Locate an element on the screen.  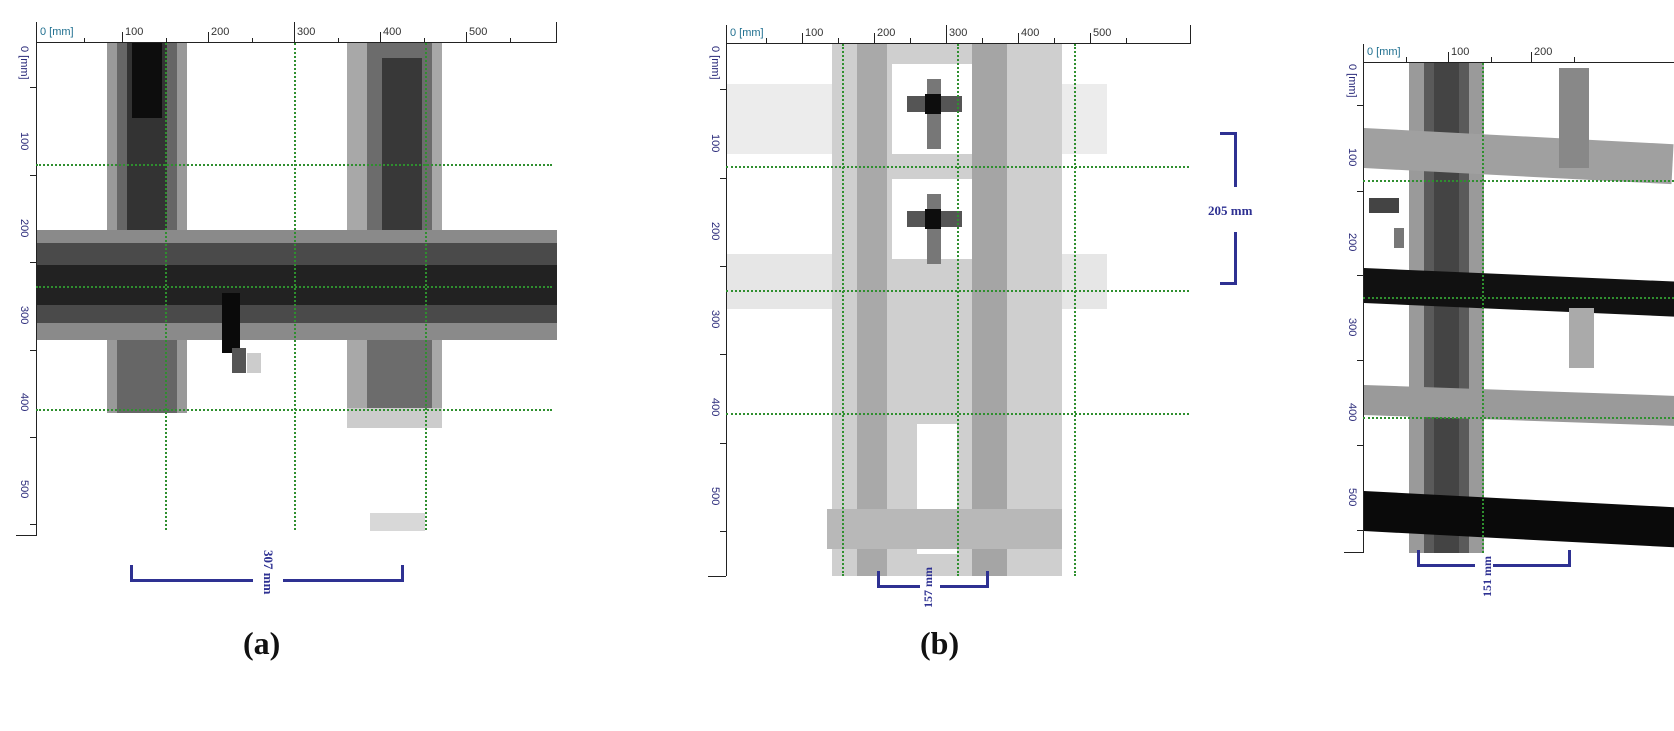
x-tick-label: 300 is located at coordinates (958, 33).